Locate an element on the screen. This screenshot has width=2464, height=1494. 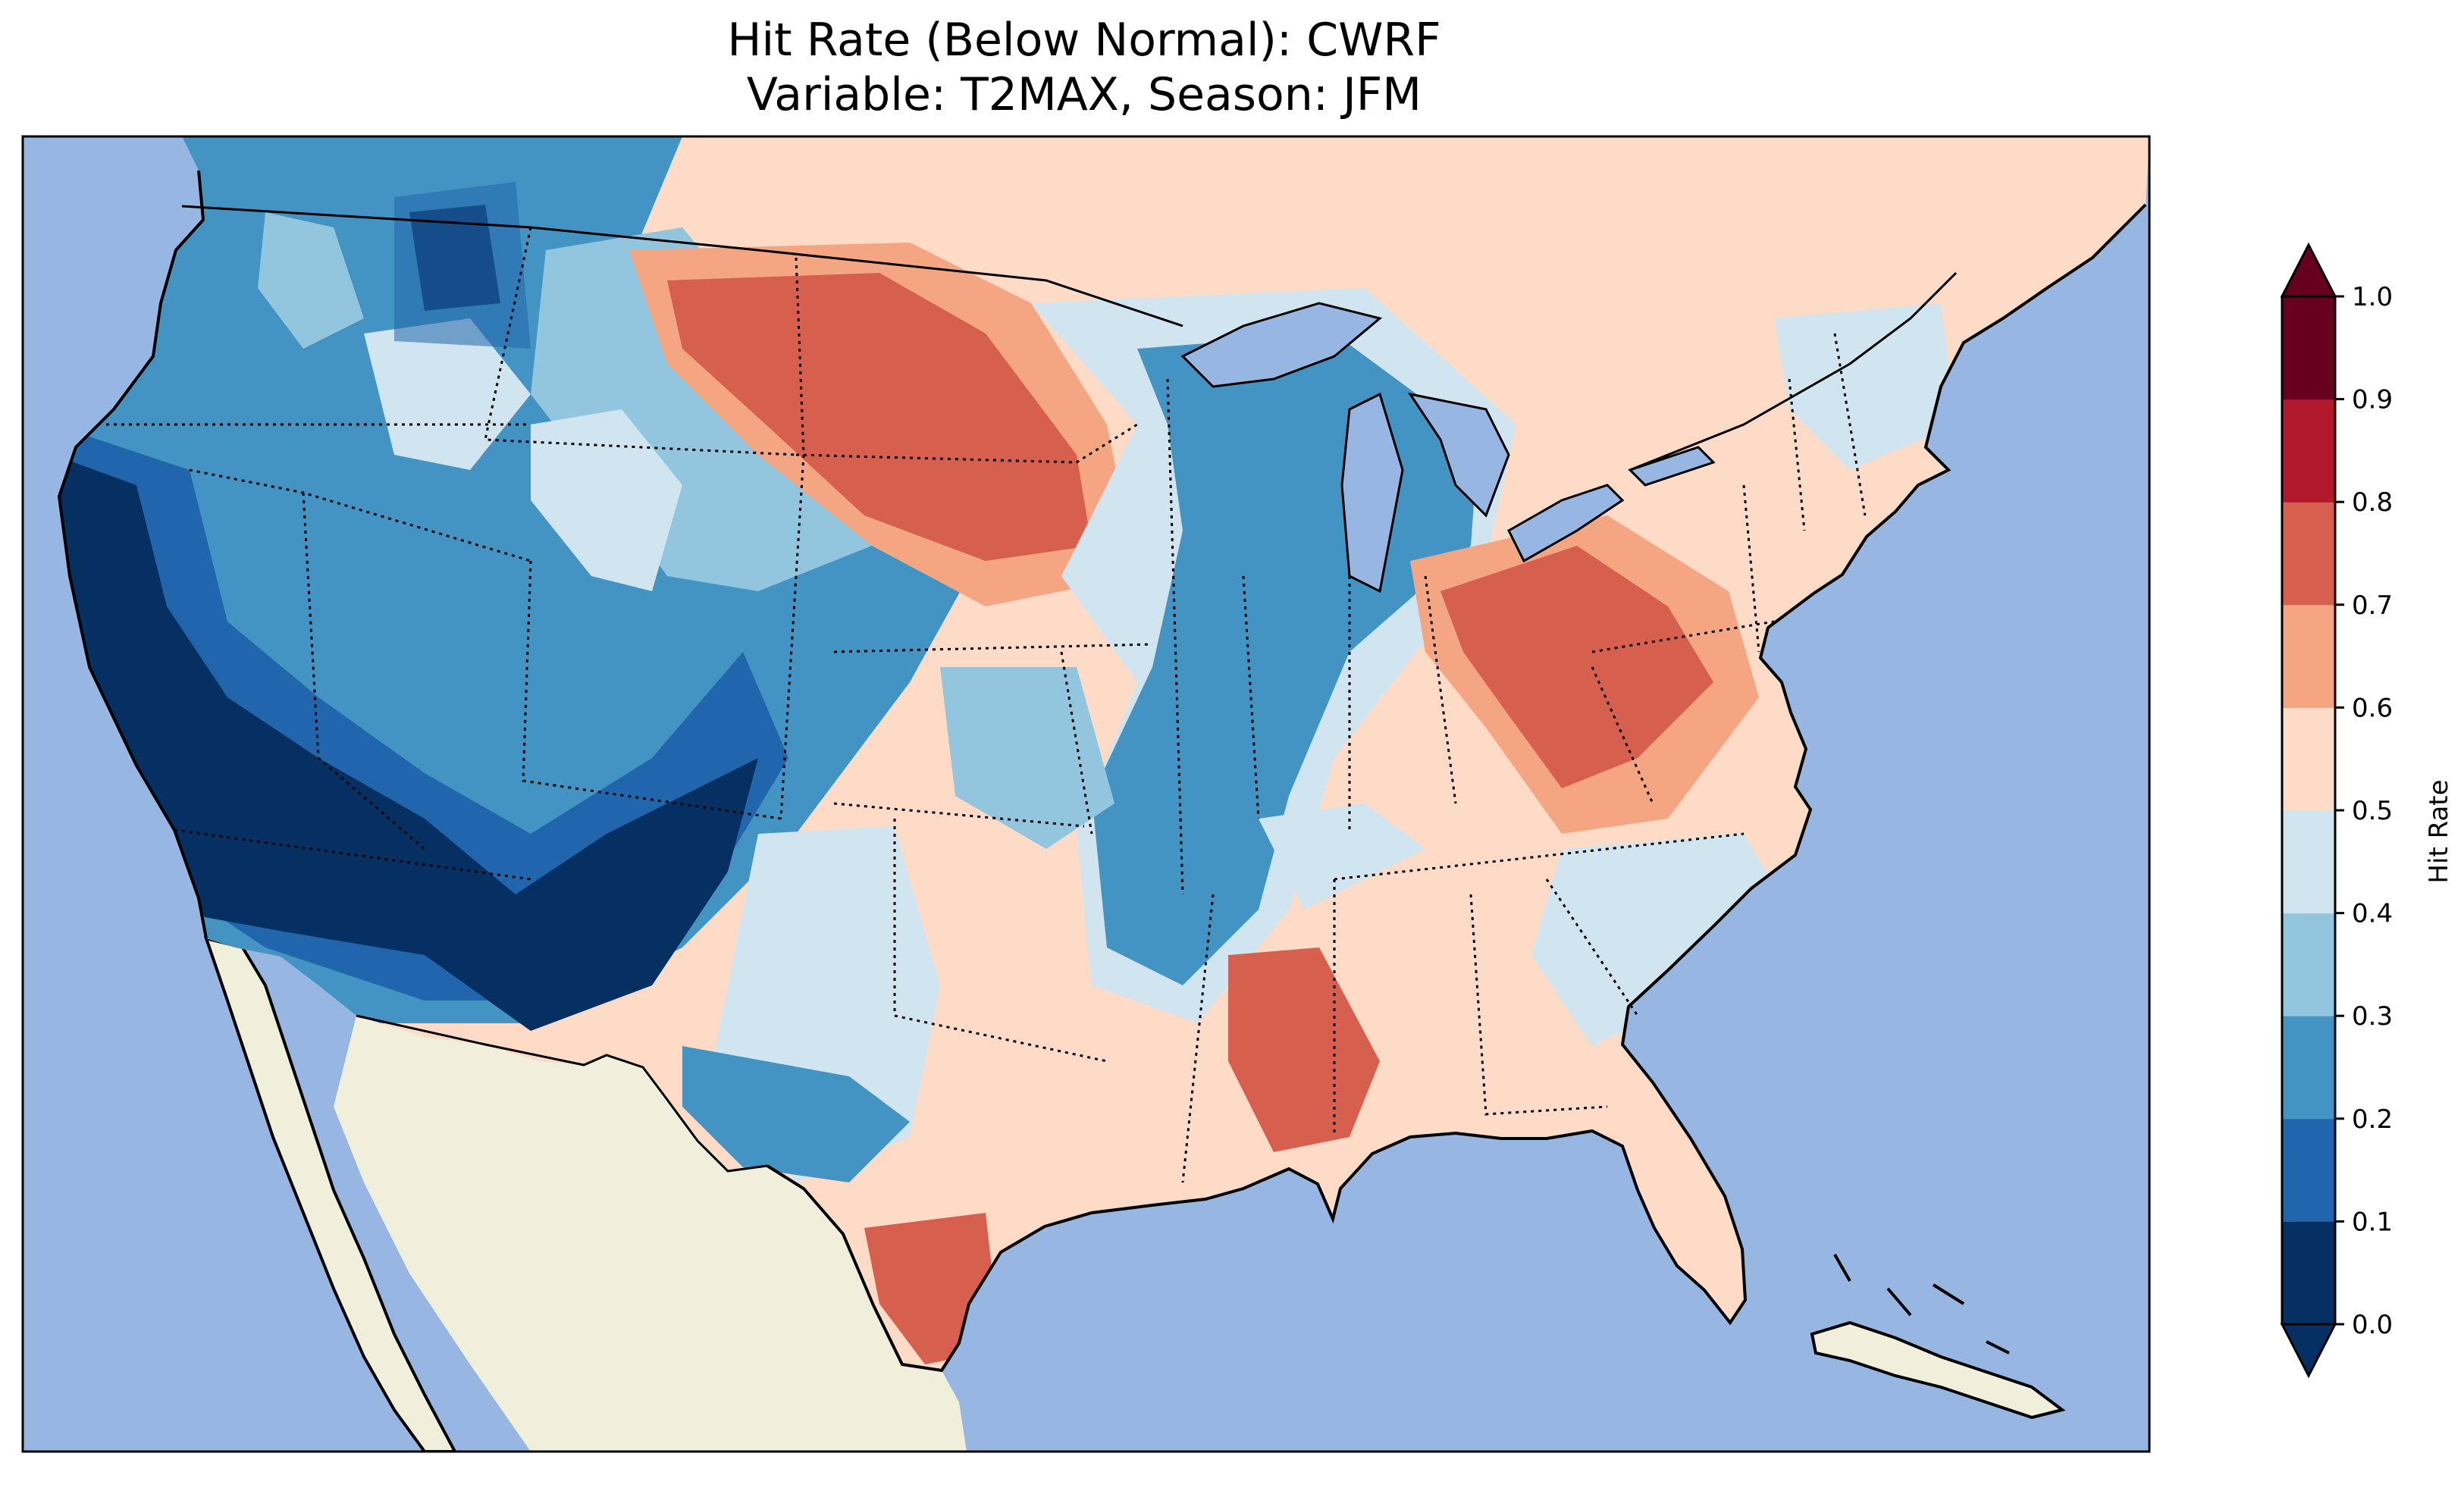
colorbar-tick-label: 0.2 is located at coordinates (2372, 1119).